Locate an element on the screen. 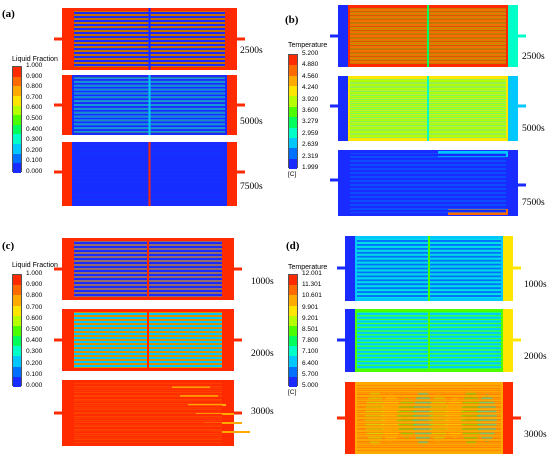 Image resolution: width=550 pixels, height=457 pixels. legend-tick-label: 4.240 is located at coordinates (310, 88).